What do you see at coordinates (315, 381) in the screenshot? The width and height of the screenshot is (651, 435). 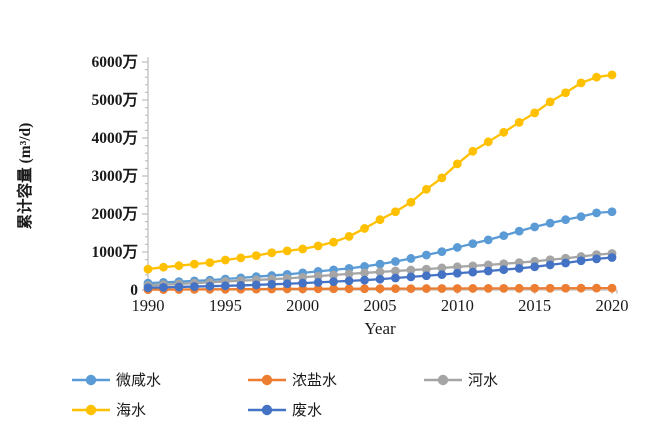 I see `legend-label-brine: 浓盐水` at bounding box center [315, 381].